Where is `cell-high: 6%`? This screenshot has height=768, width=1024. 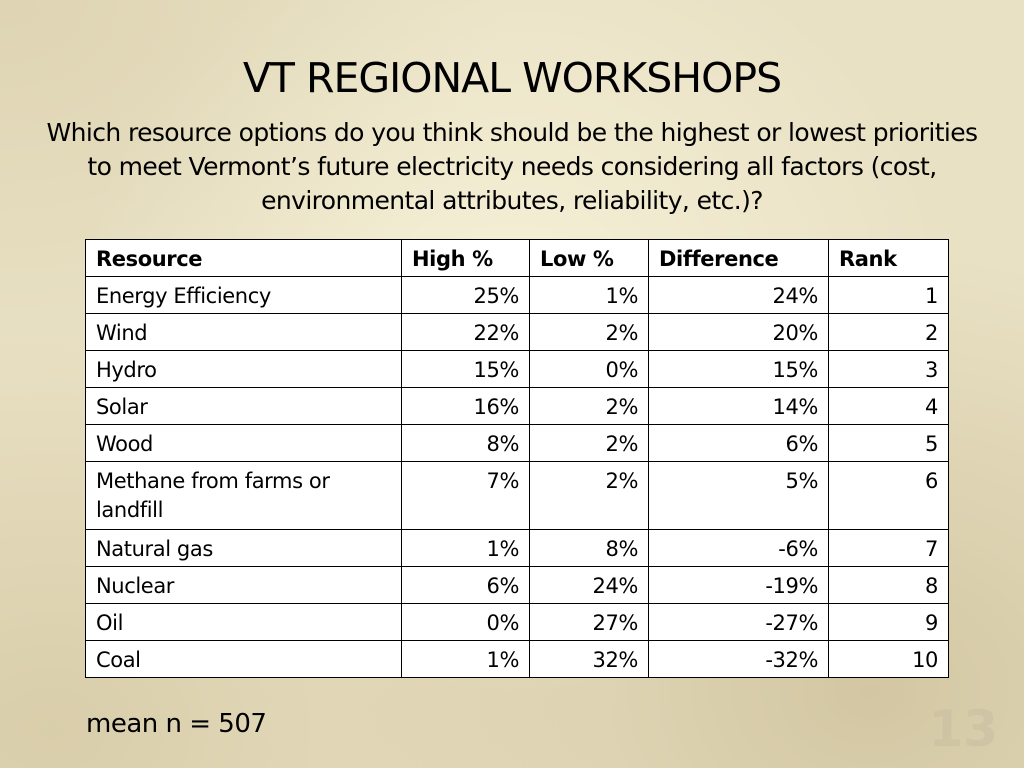
cell-high: 6% is located at coordinates (465, 585).